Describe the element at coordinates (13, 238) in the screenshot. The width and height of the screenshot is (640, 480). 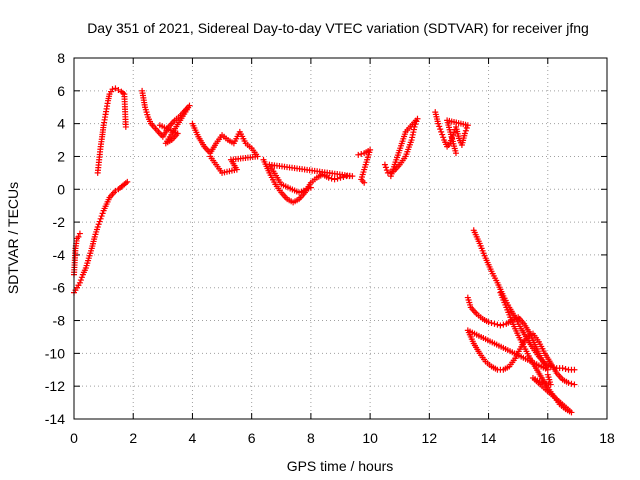
I see `y-axis-title: SDTVAR / TECUs` at that location.